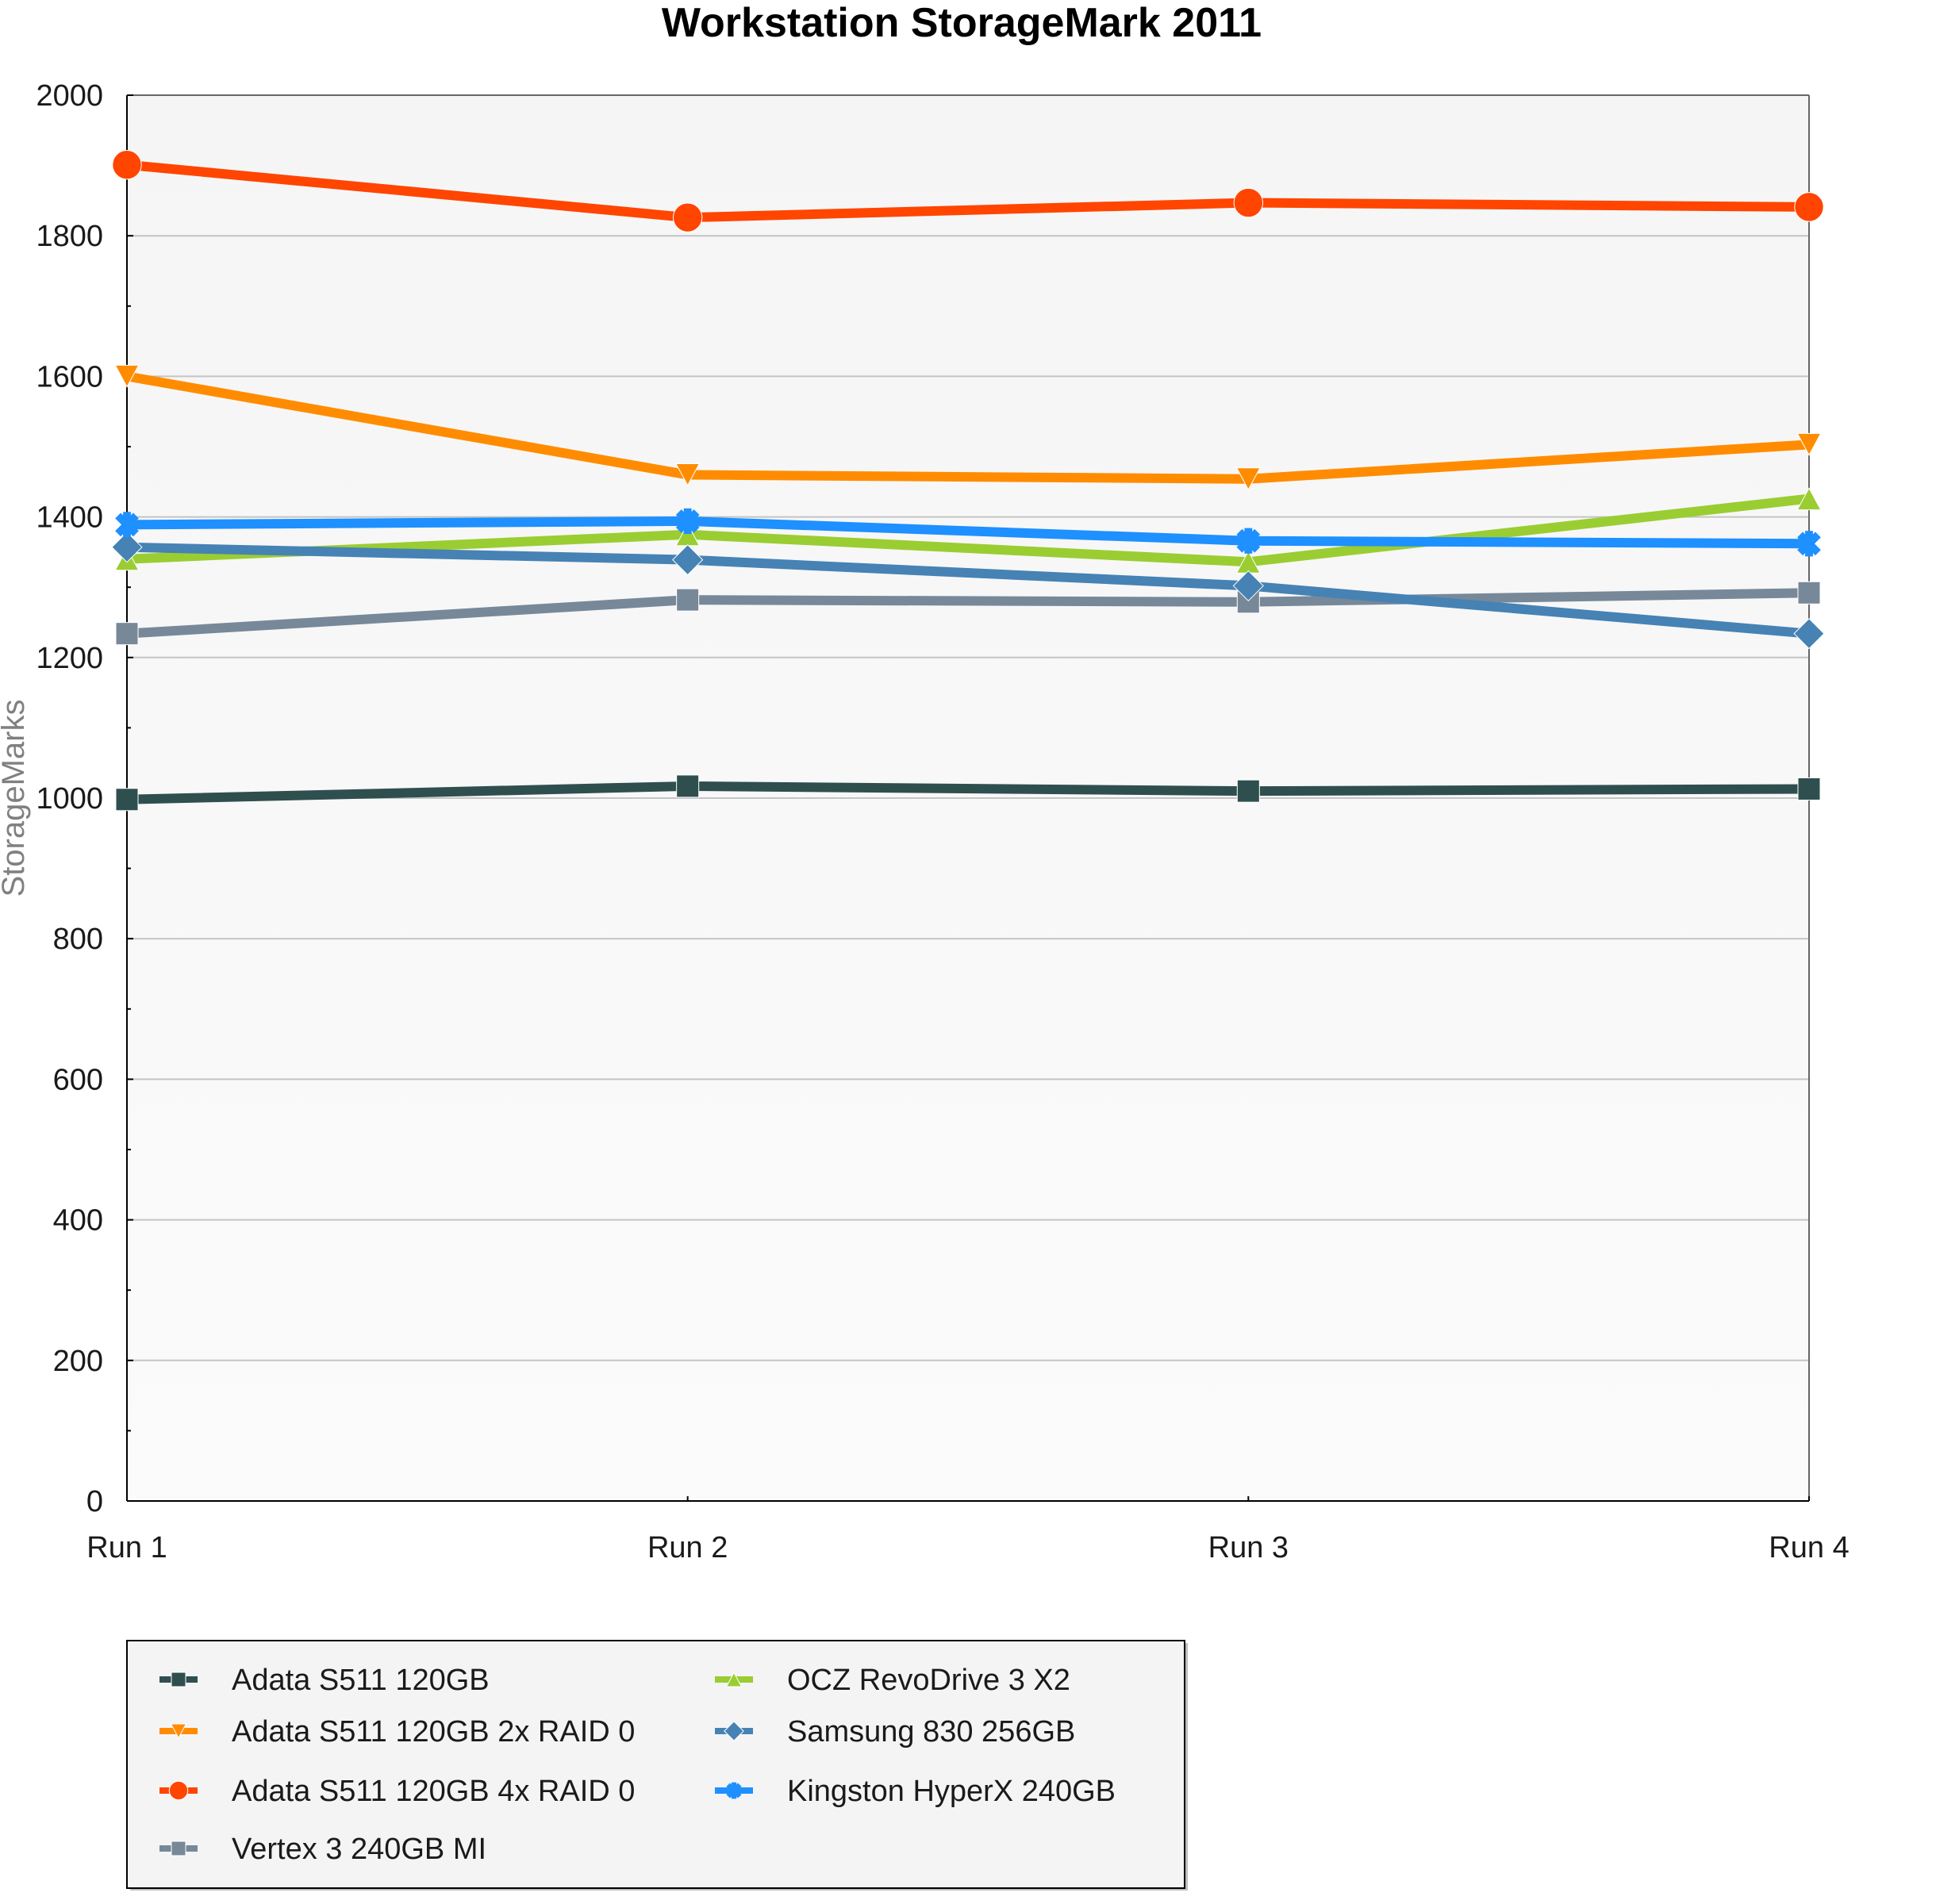 This screenshot has height=1904, width=1936. I want to click on legend-label: Adata S511 120GB 4x RAID 0, so click(433, 1791).